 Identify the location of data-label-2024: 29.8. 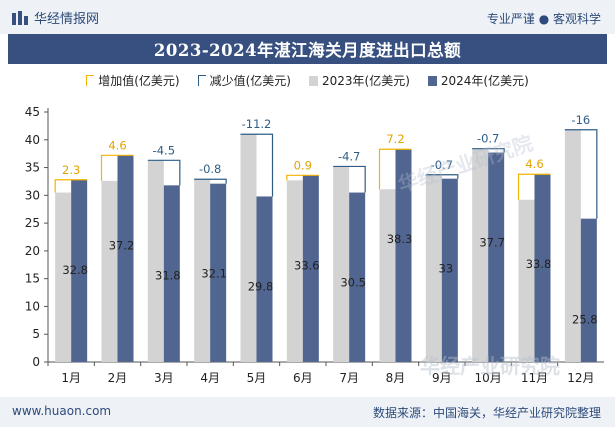
(261, 286).